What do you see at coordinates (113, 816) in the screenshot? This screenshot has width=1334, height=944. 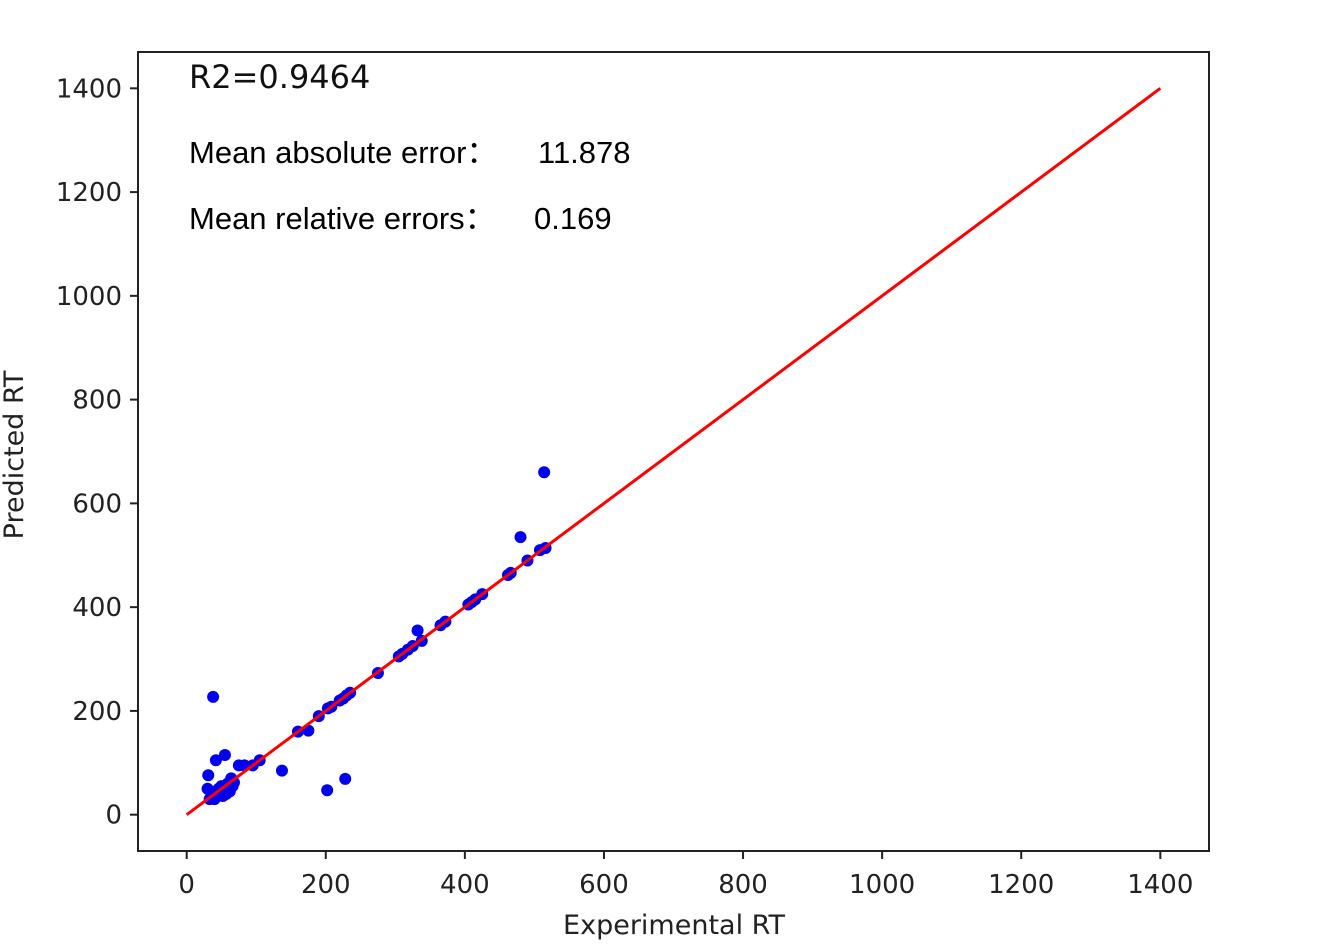 I see `y-tick-label: 0` at bounding box center [113, 816].